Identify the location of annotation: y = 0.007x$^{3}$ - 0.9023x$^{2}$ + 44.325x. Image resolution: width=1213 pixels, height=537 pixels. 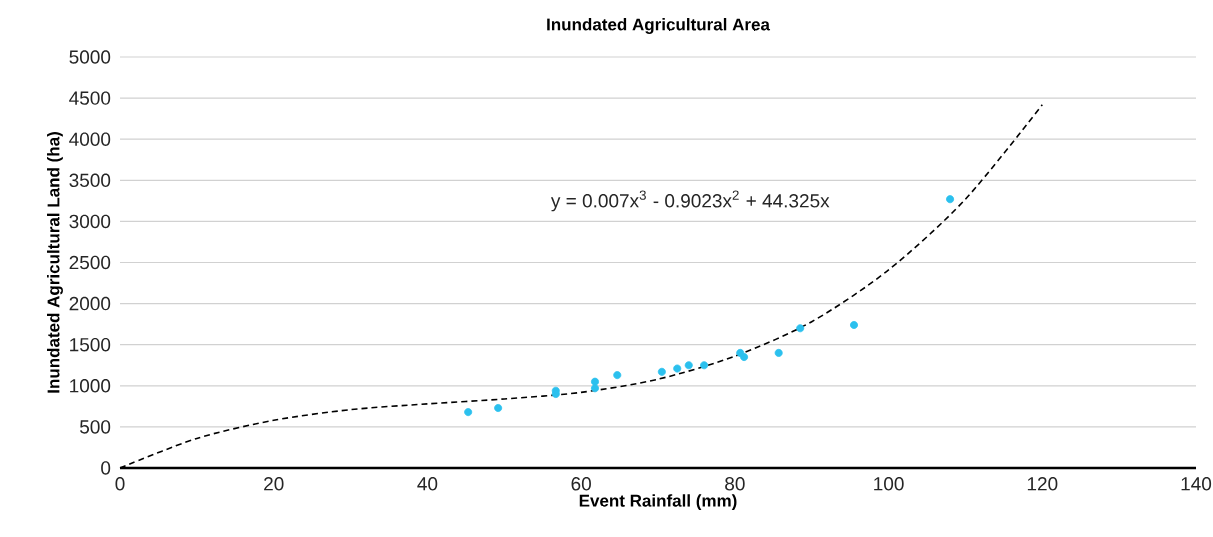
(690, 201).